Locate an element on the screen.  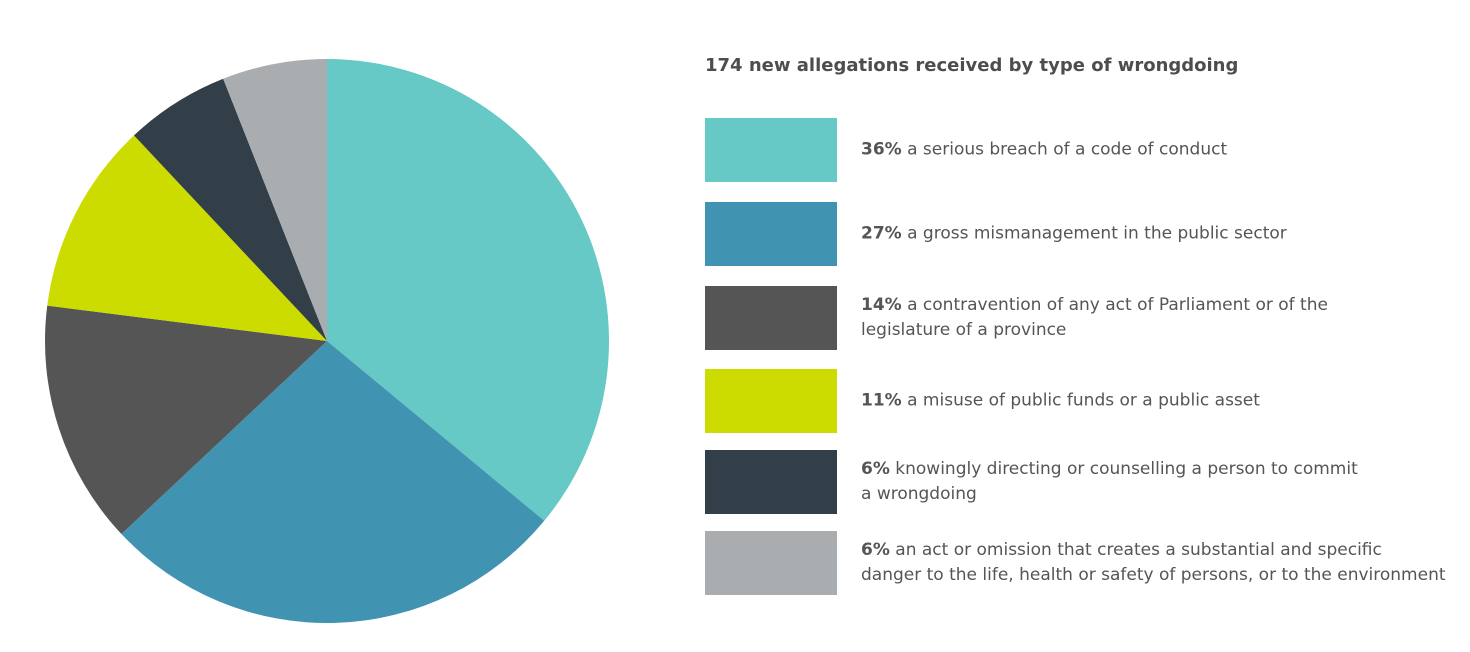
value-label: 36% is located at coordinates (881, 149).